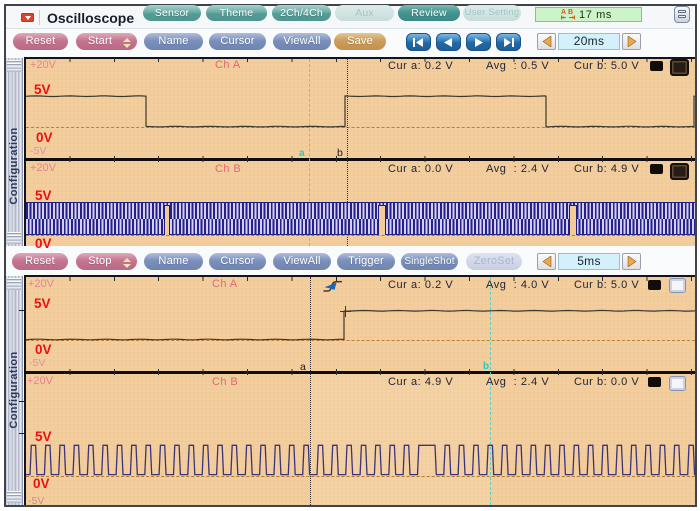 The image size is (700, 511). I want to click on svg-text: A, so click(563, 12).